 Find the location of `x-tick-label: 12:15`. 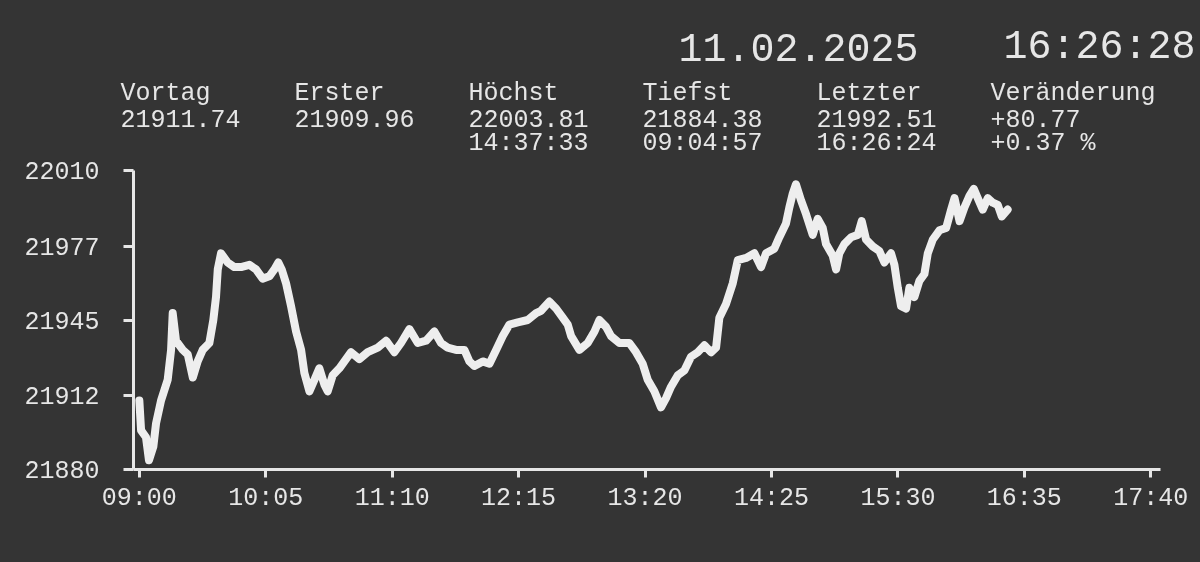

x-tick-label: 12:15 is located at coordinates (519, 498).